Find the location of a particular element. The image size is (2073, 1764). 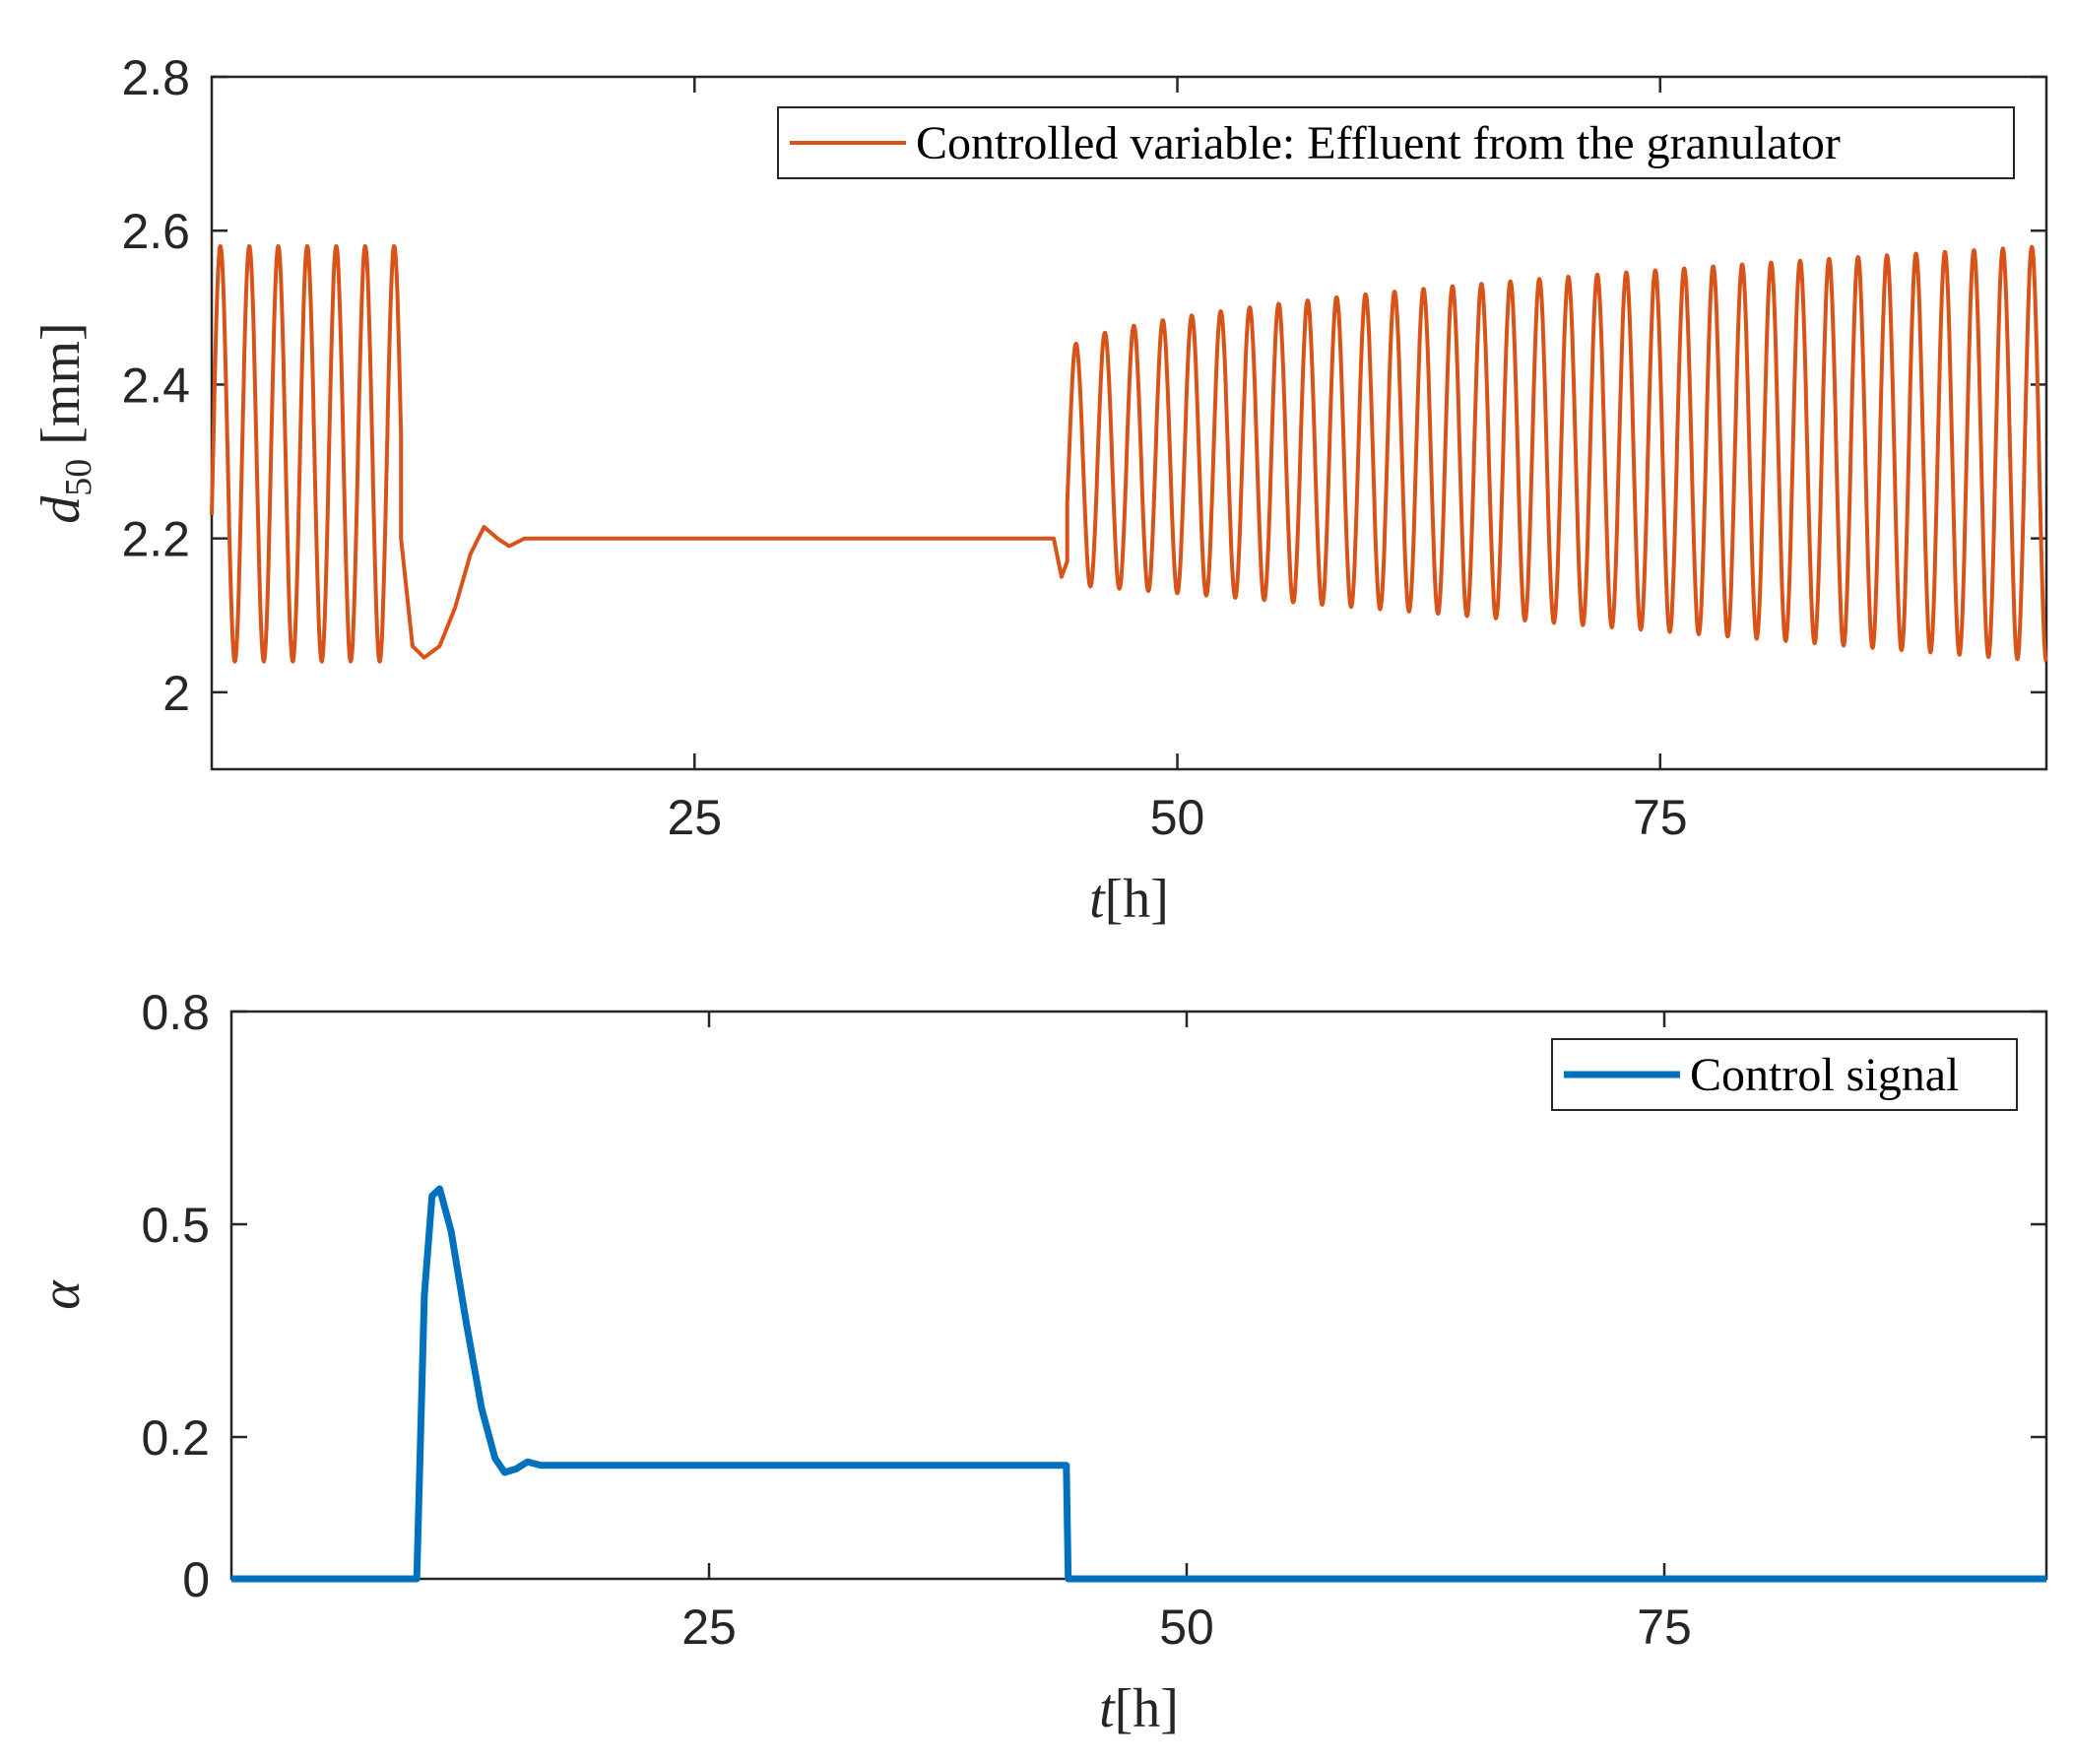

legend-box is located at coordinates (1396, 143).